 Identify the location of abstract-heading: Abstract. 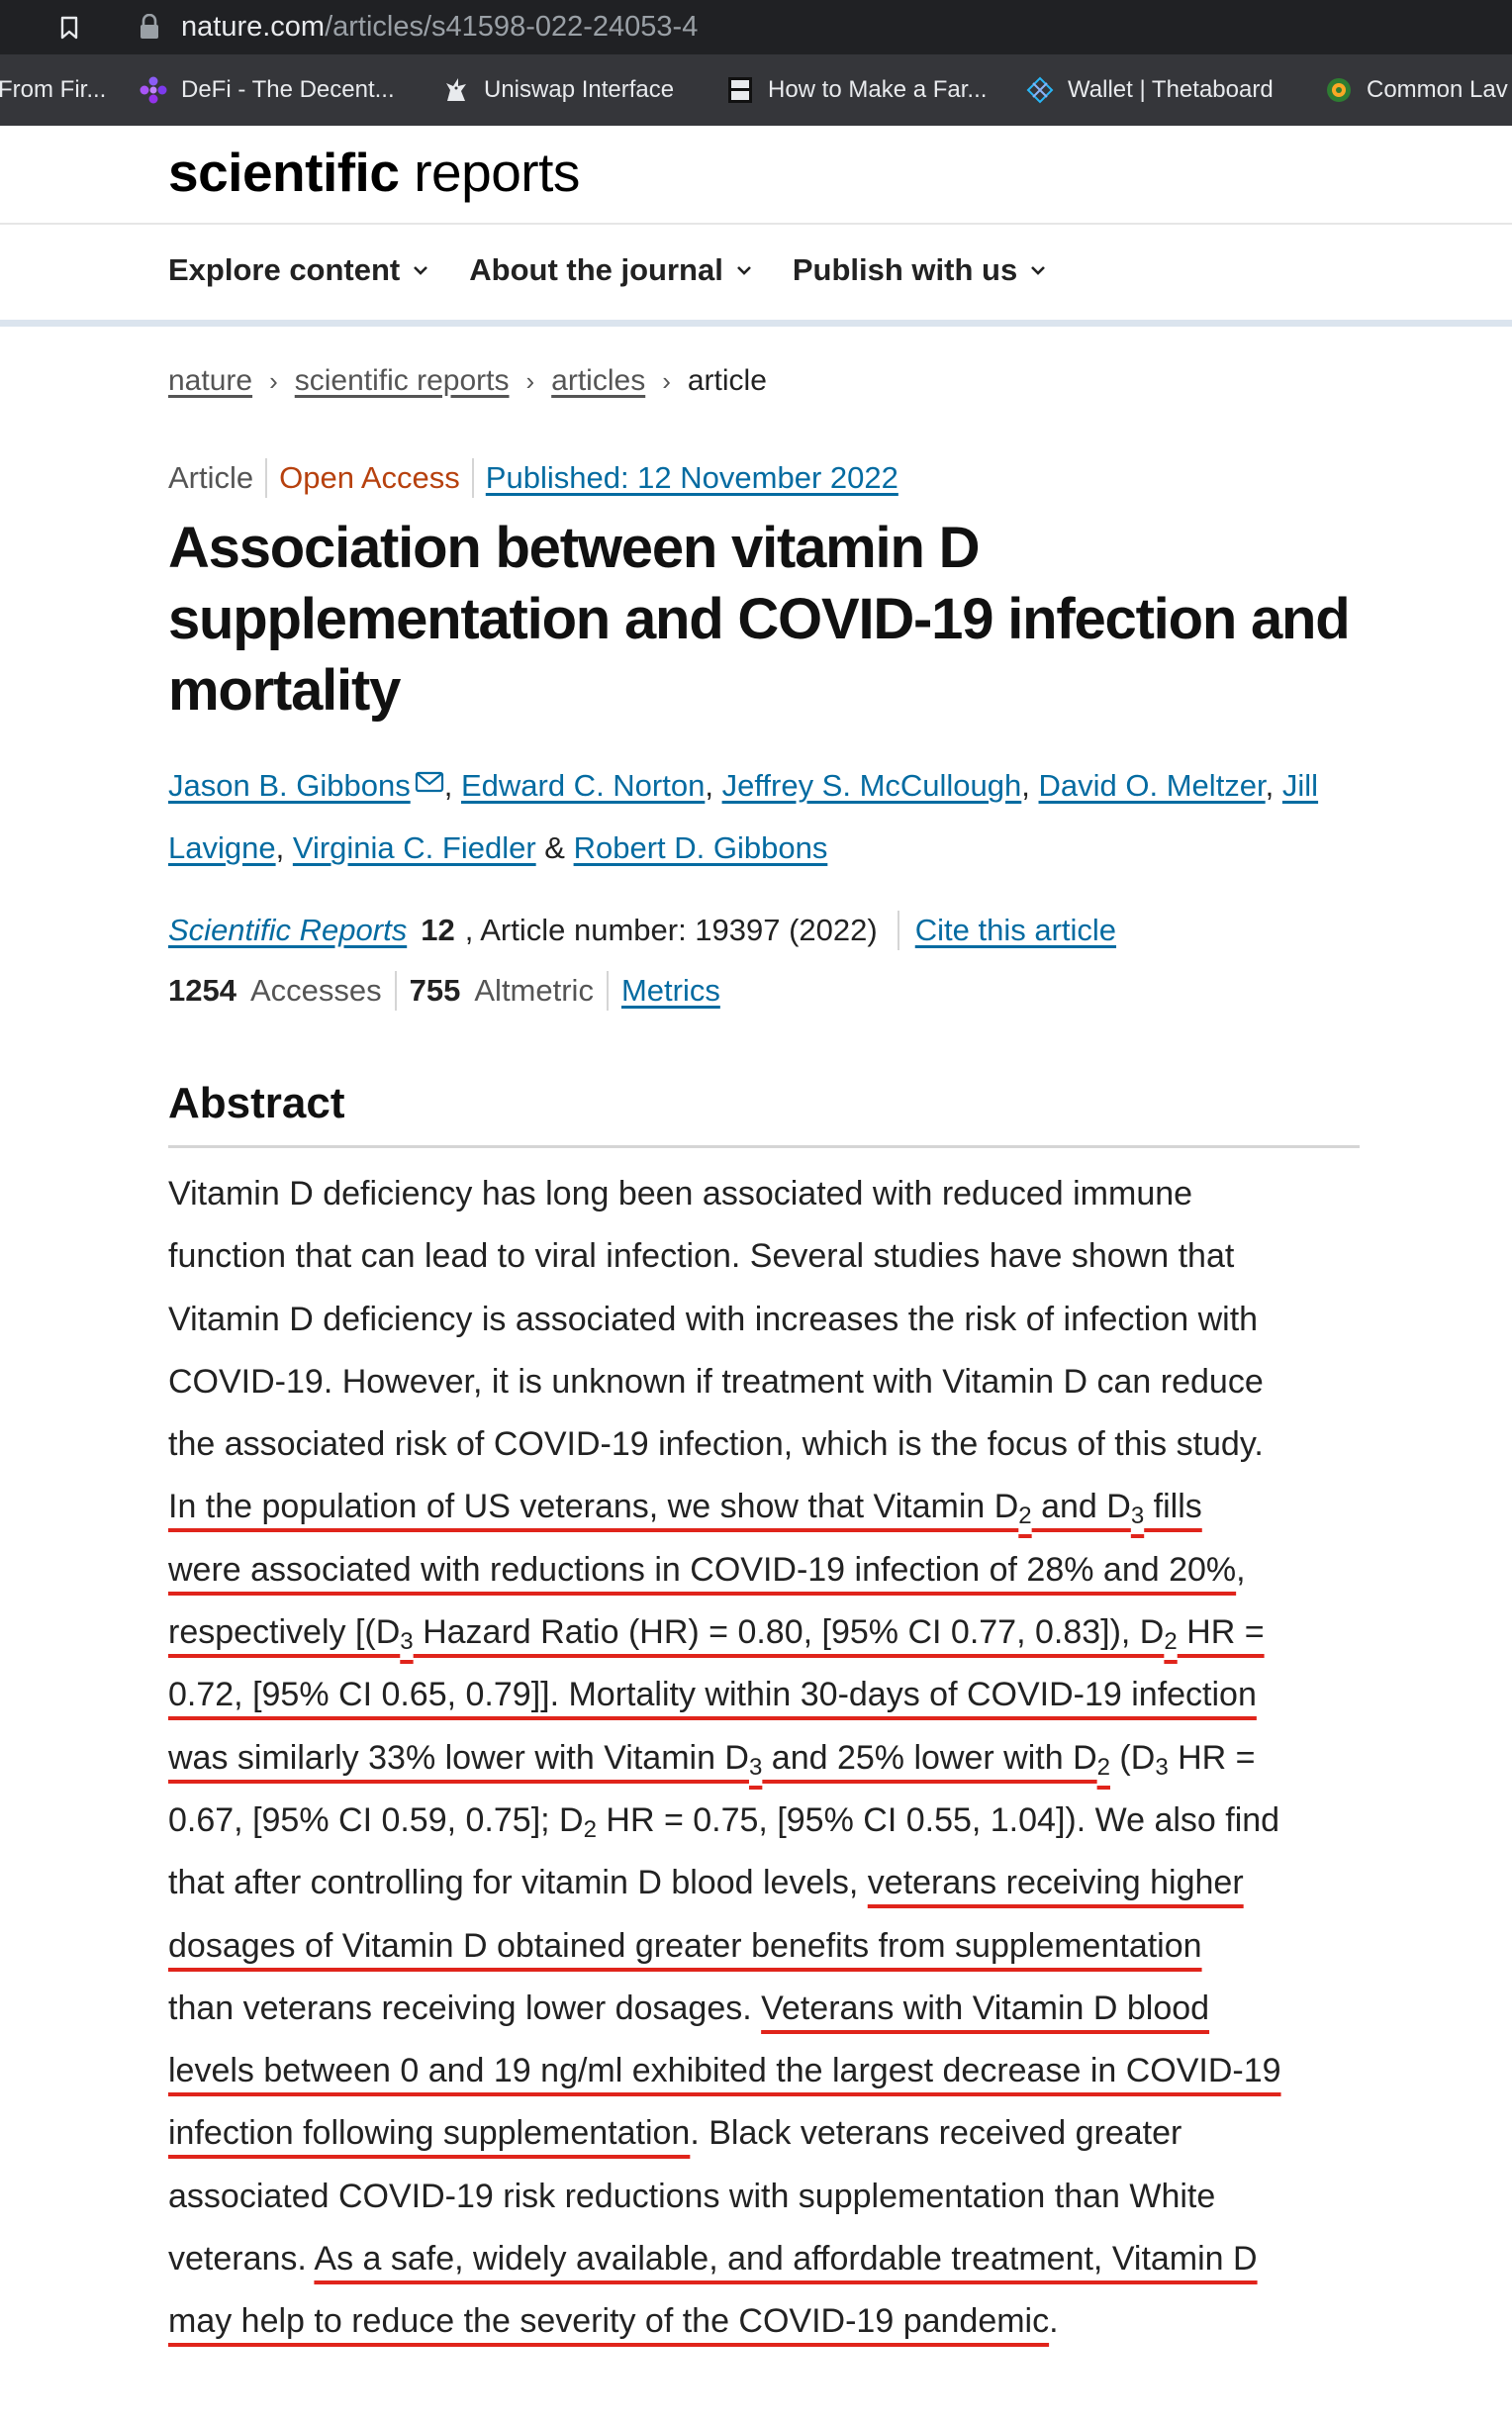
(256, 1103).